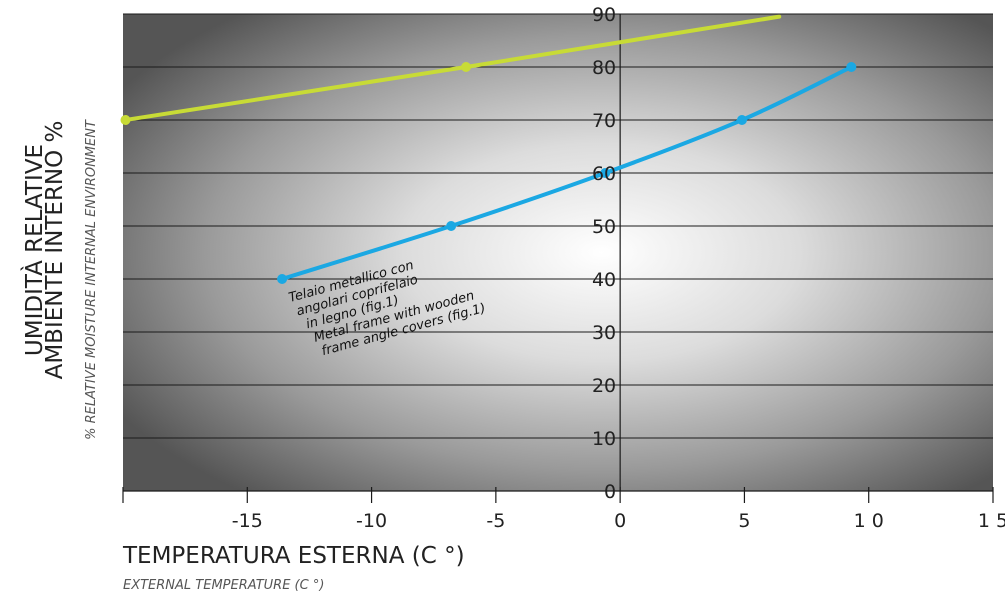  What do you see at coordinates (604, 68) in the screenshot?
I see `y-tick-label-80: 80` at bounding box center [604, 68].